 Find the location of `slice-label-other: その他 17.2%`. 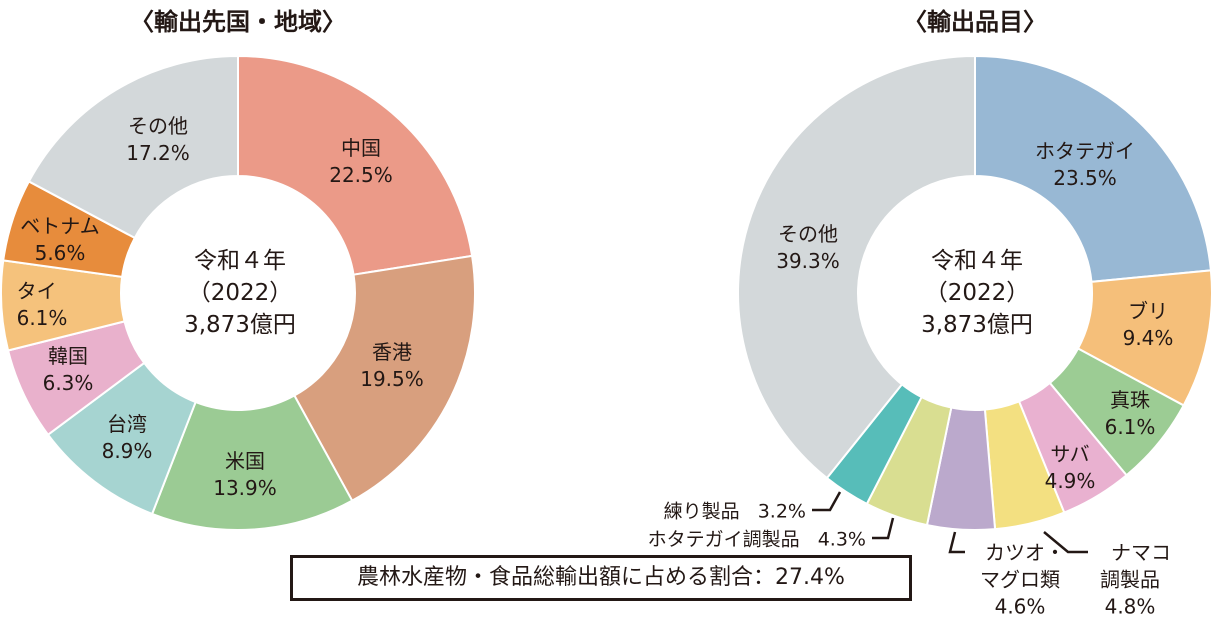

slice-label-other: その他 17.2% is located at coordinates (158, 139).